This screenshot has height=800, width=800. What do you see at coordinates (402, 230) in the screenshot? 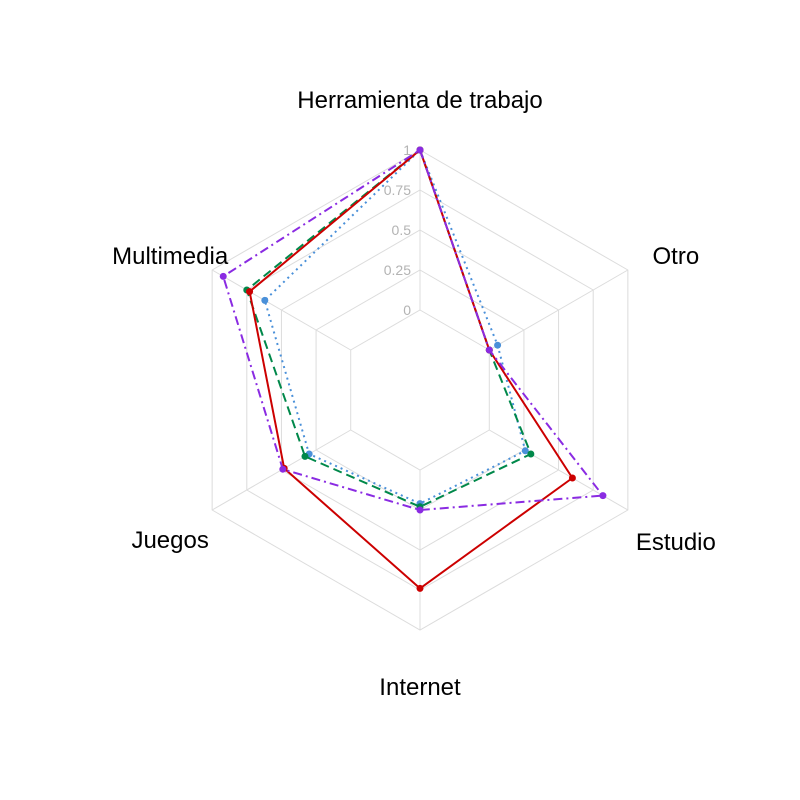
I see `radial-tick-label: 0.5` at bounding box center [402, 230].